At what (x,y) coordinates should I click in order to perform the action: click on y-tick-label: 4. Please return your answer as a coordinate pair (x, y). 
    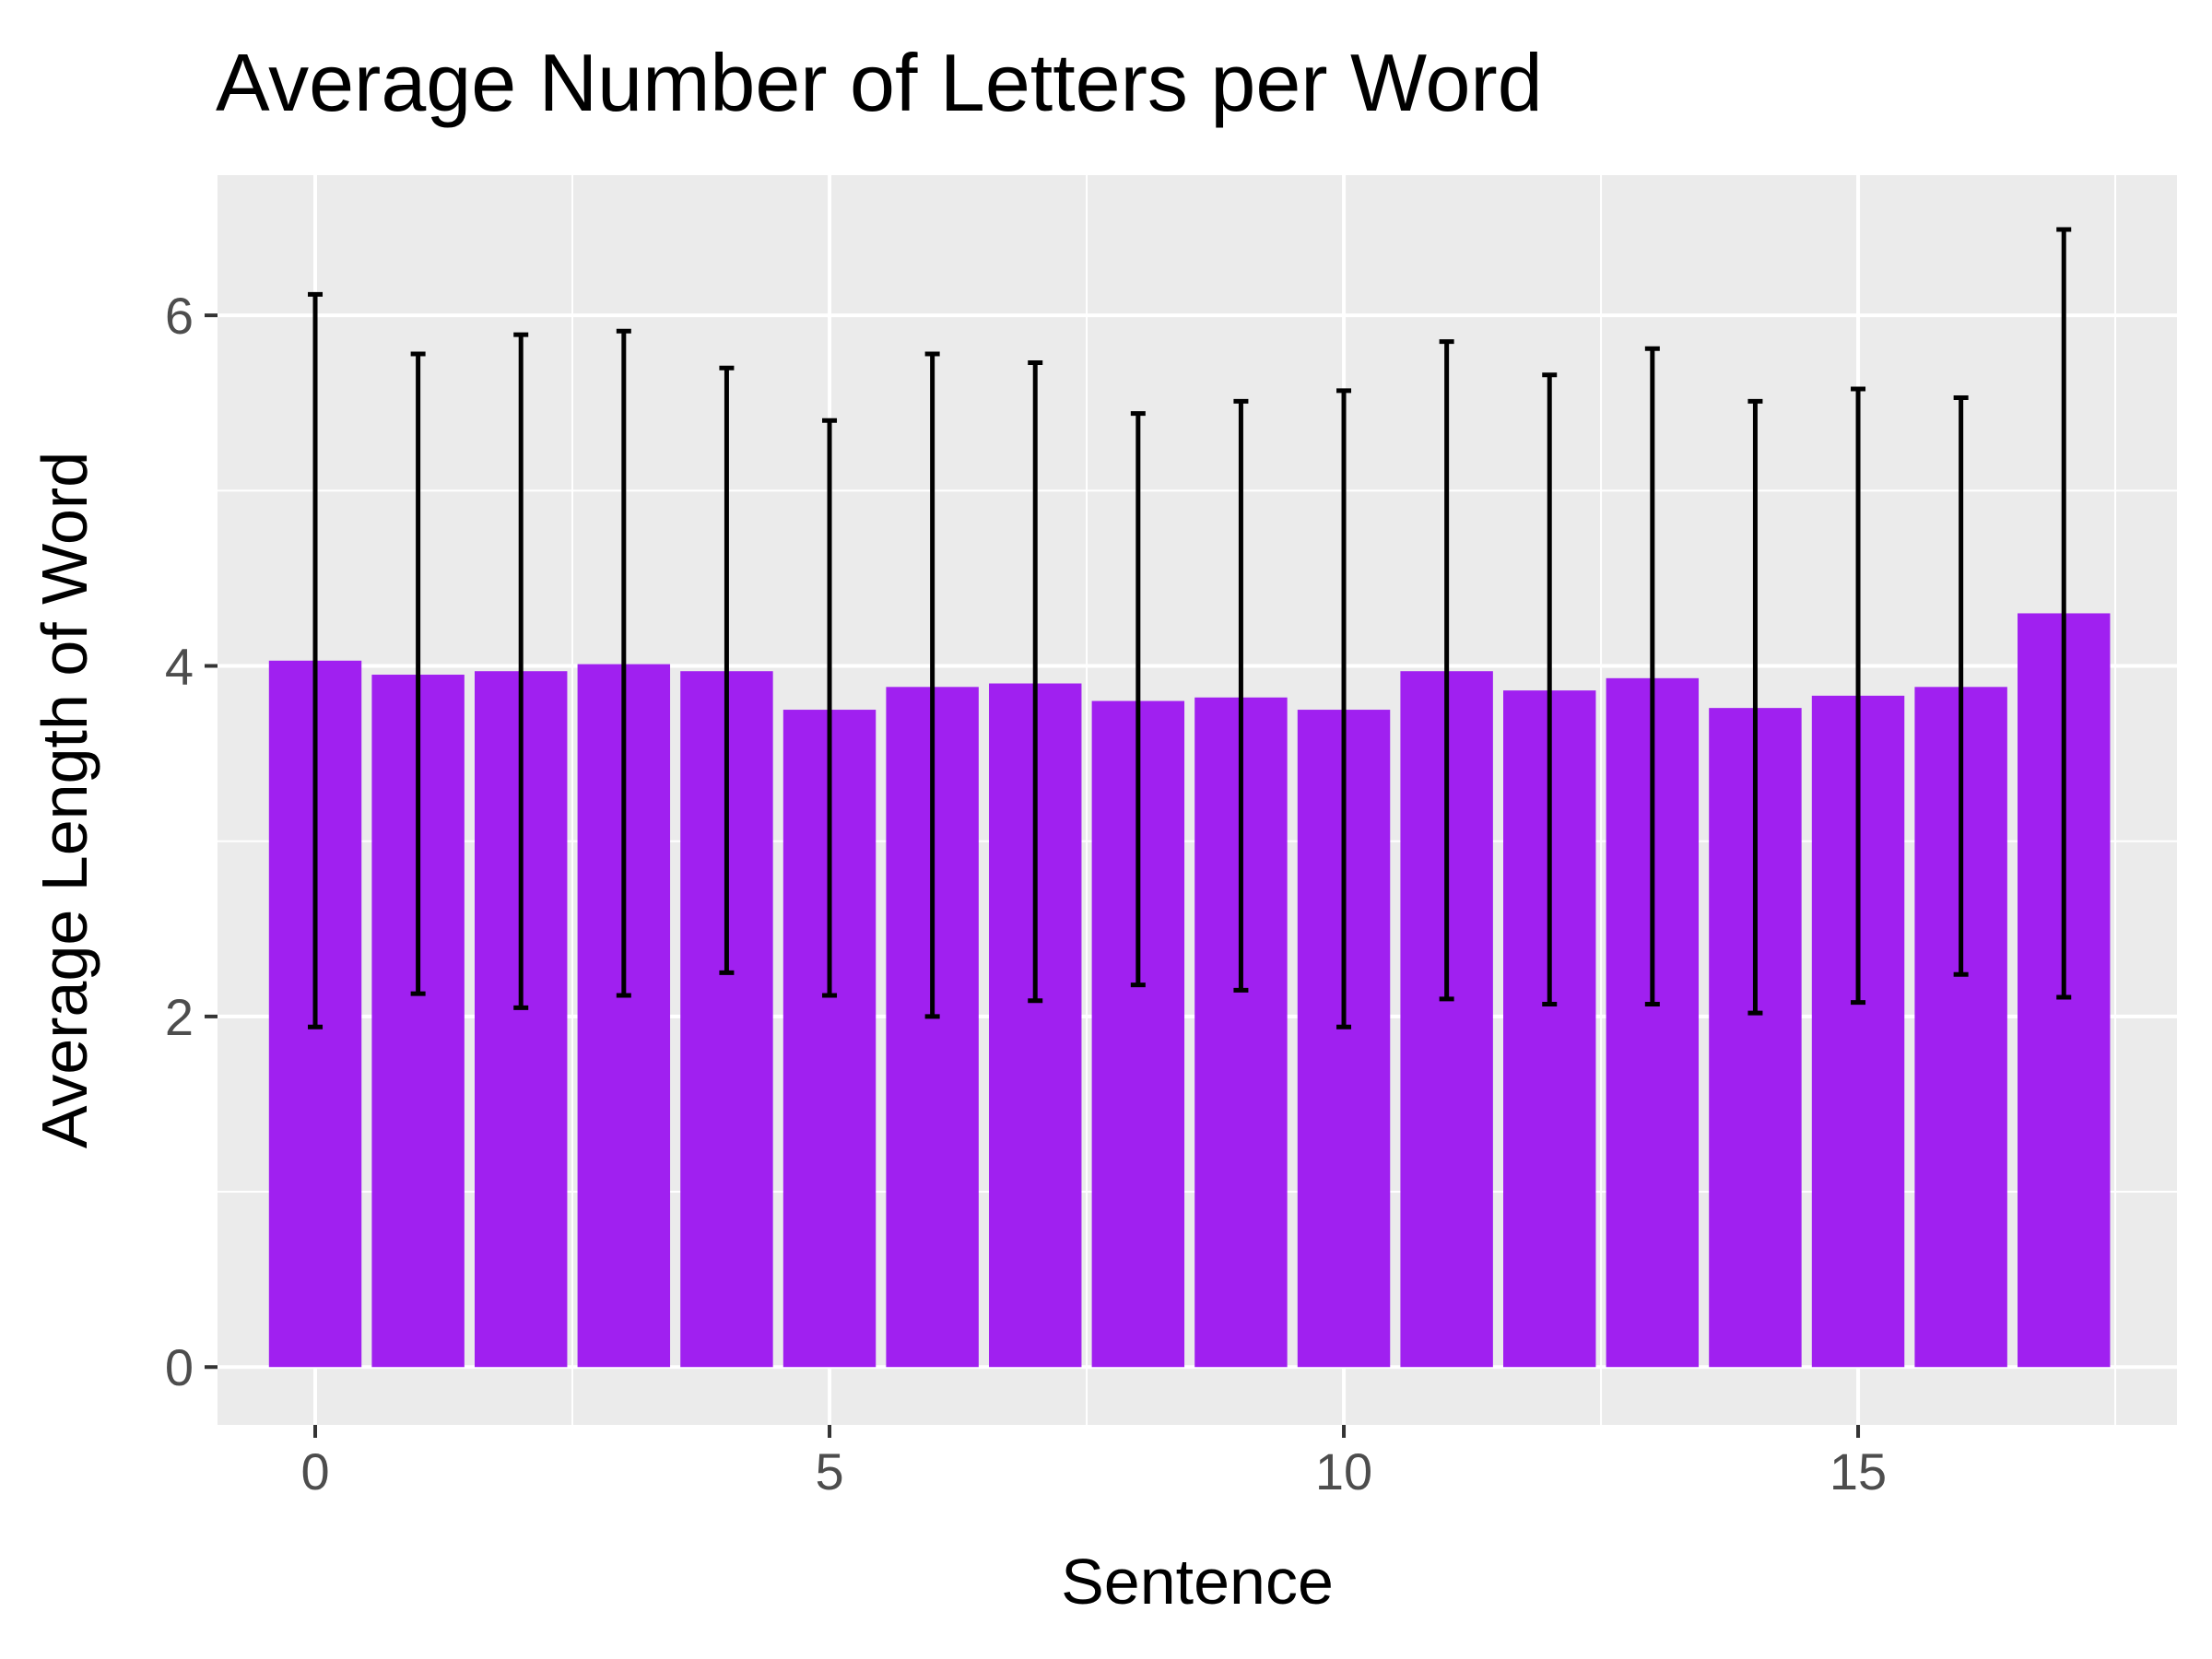
    Looking at the image, I should click on (179, 667).